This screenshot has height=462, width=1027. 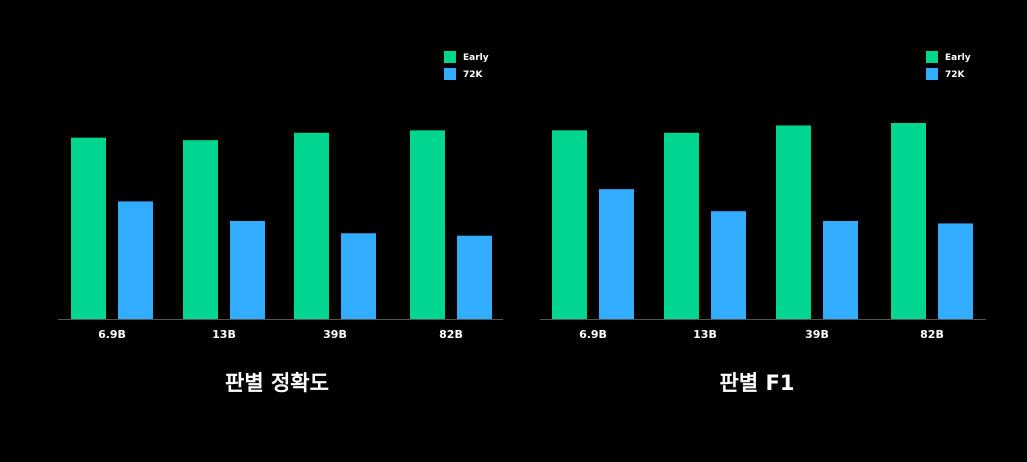 I want to click on chart-title: 판별 정확도, so click(x=277, y=383).